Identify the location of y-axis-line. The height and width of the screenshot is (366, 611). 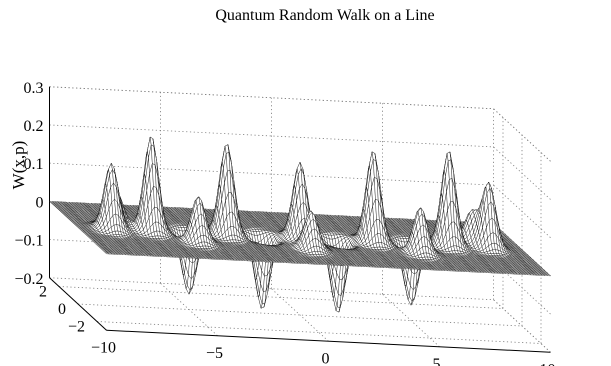
(78, 304).